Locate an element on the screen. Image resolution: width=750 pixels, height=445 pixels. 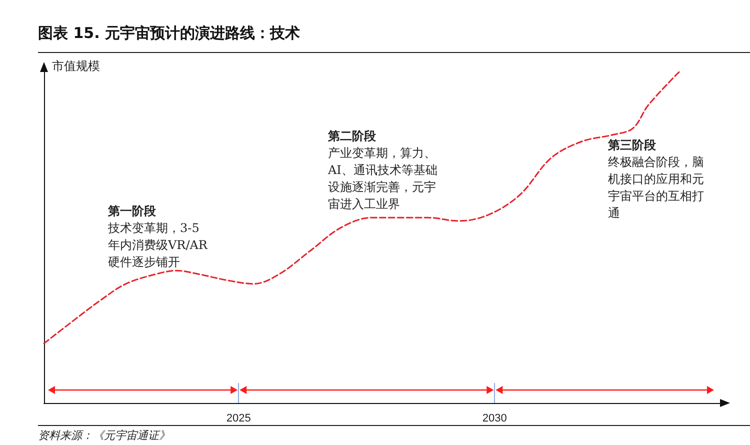
annotation: 第三阶段 is located at coordinates (632, 145).